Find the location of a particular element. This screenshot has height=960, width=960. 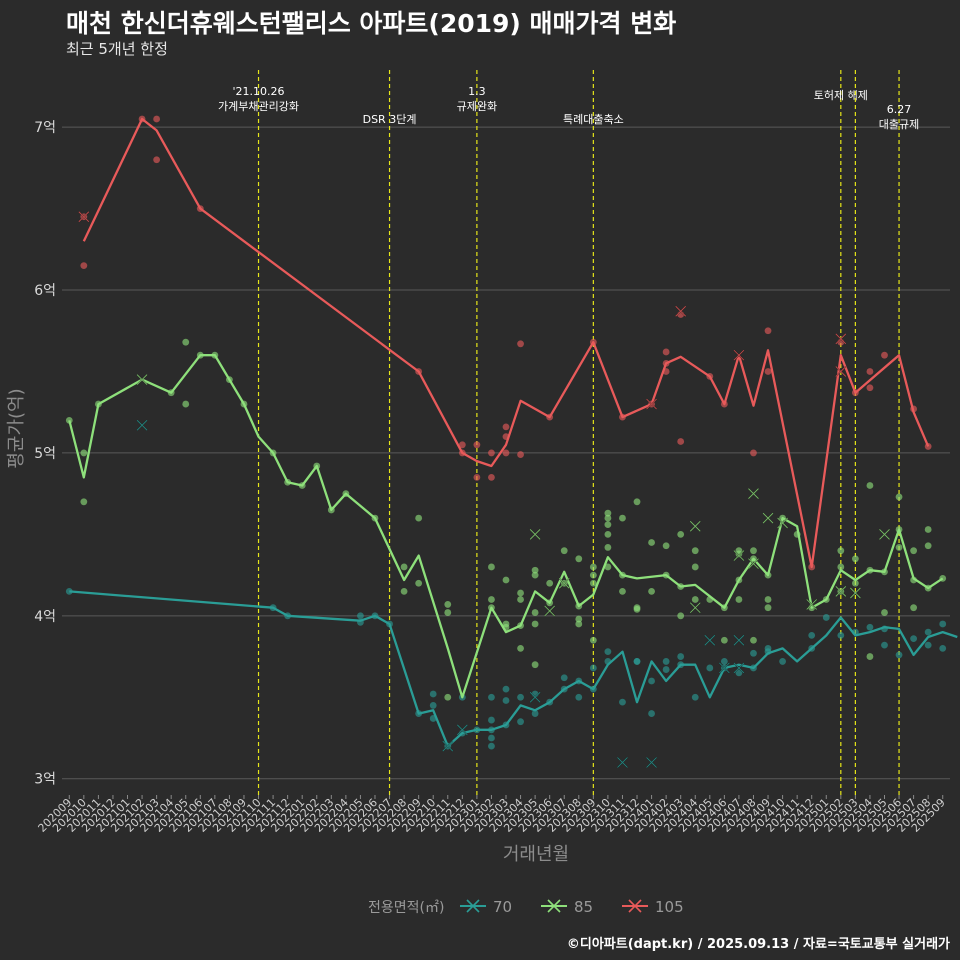

x-axis-title: 거래년월 is located at coordinates (536, 854).